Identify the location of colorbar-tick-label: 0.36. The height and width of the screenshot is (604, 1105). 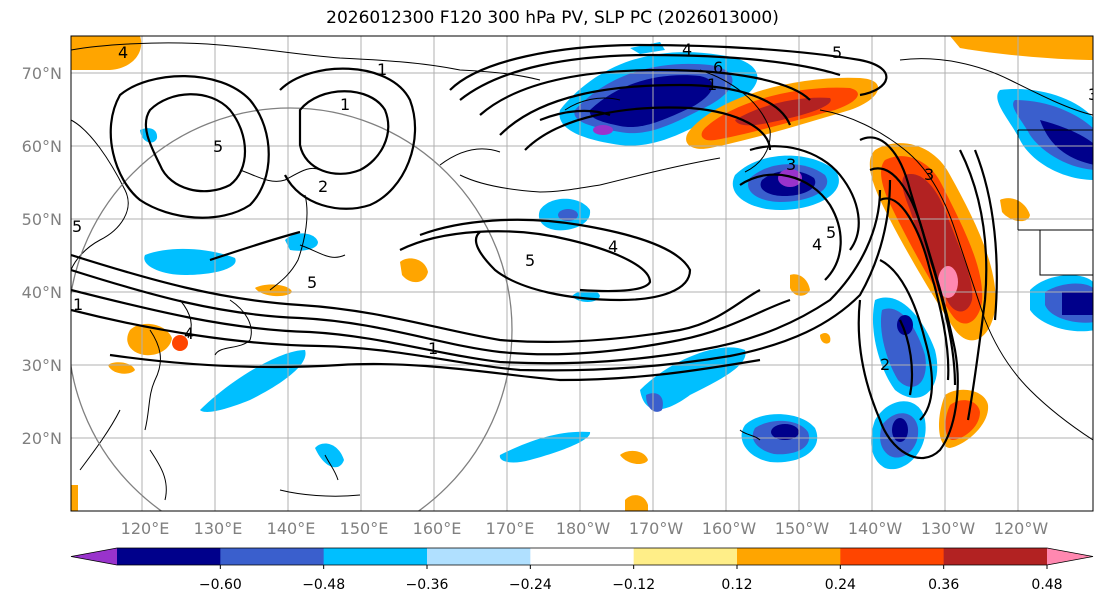
(943, 585).